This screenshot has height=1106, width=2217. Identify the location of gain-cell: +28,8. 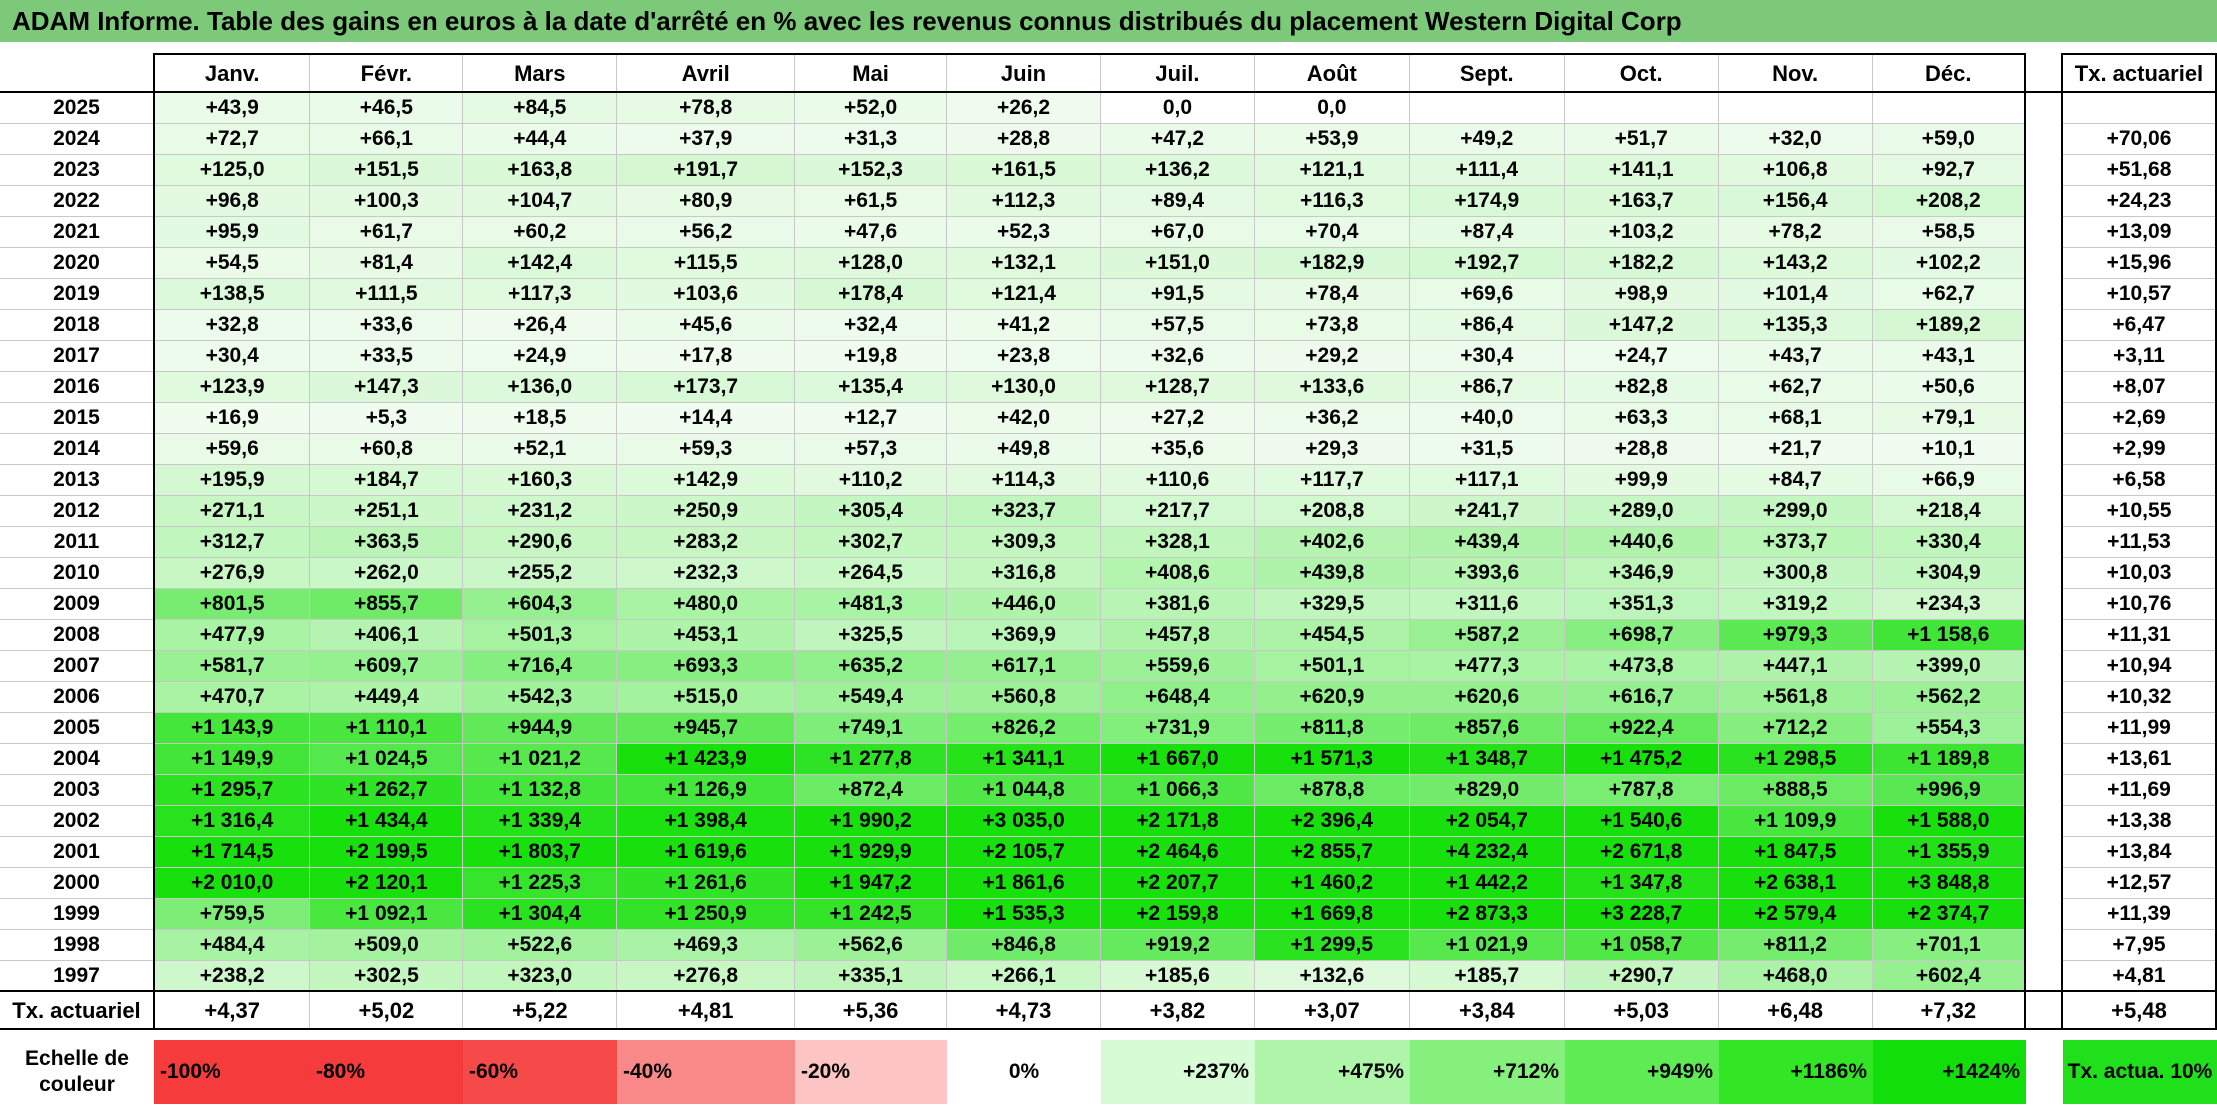
(1023, 138).